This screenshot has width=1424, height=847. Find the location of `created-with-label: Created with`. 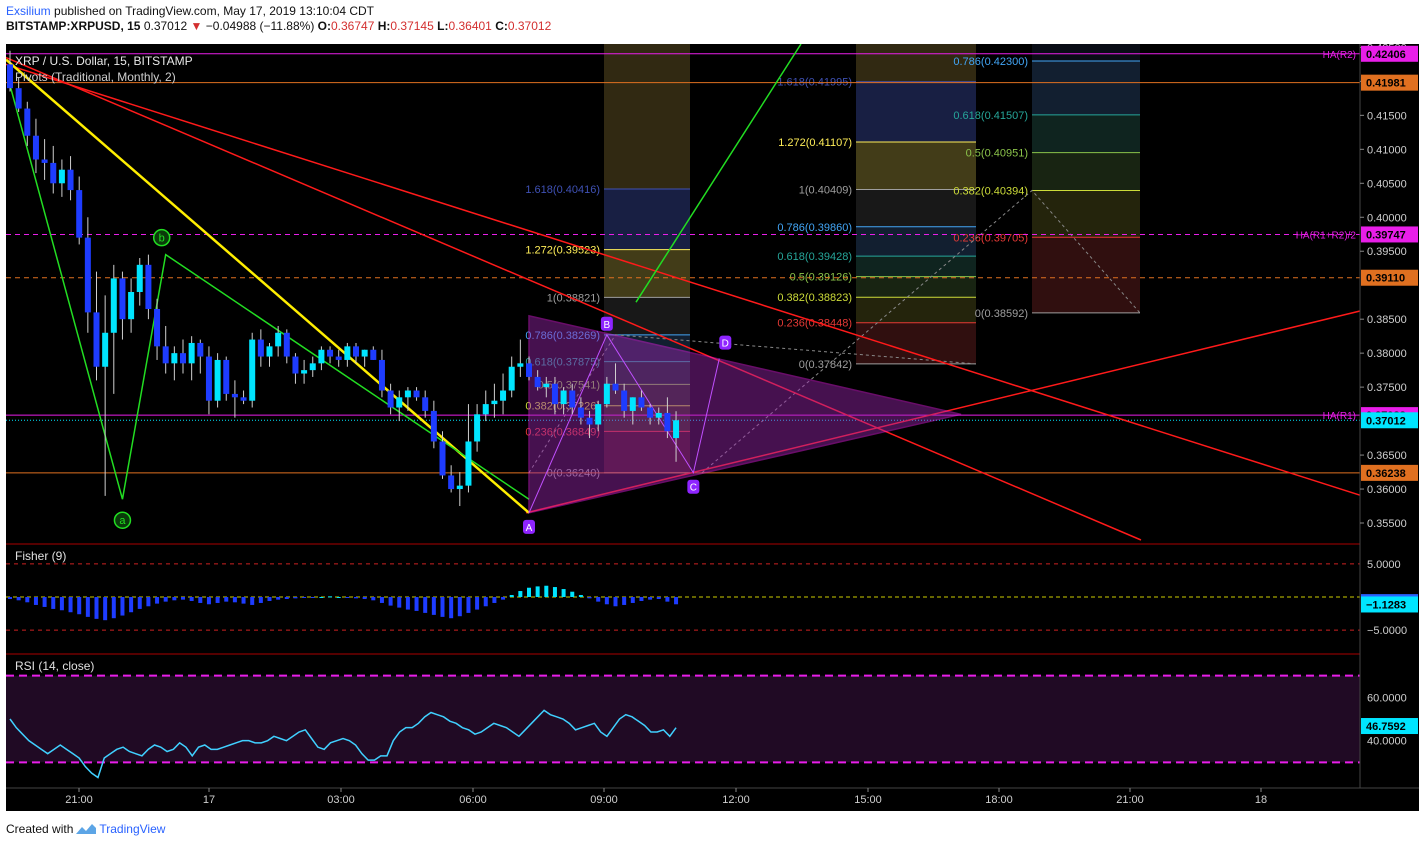

created-with-label: Created with is located at coordinates (40, 829).